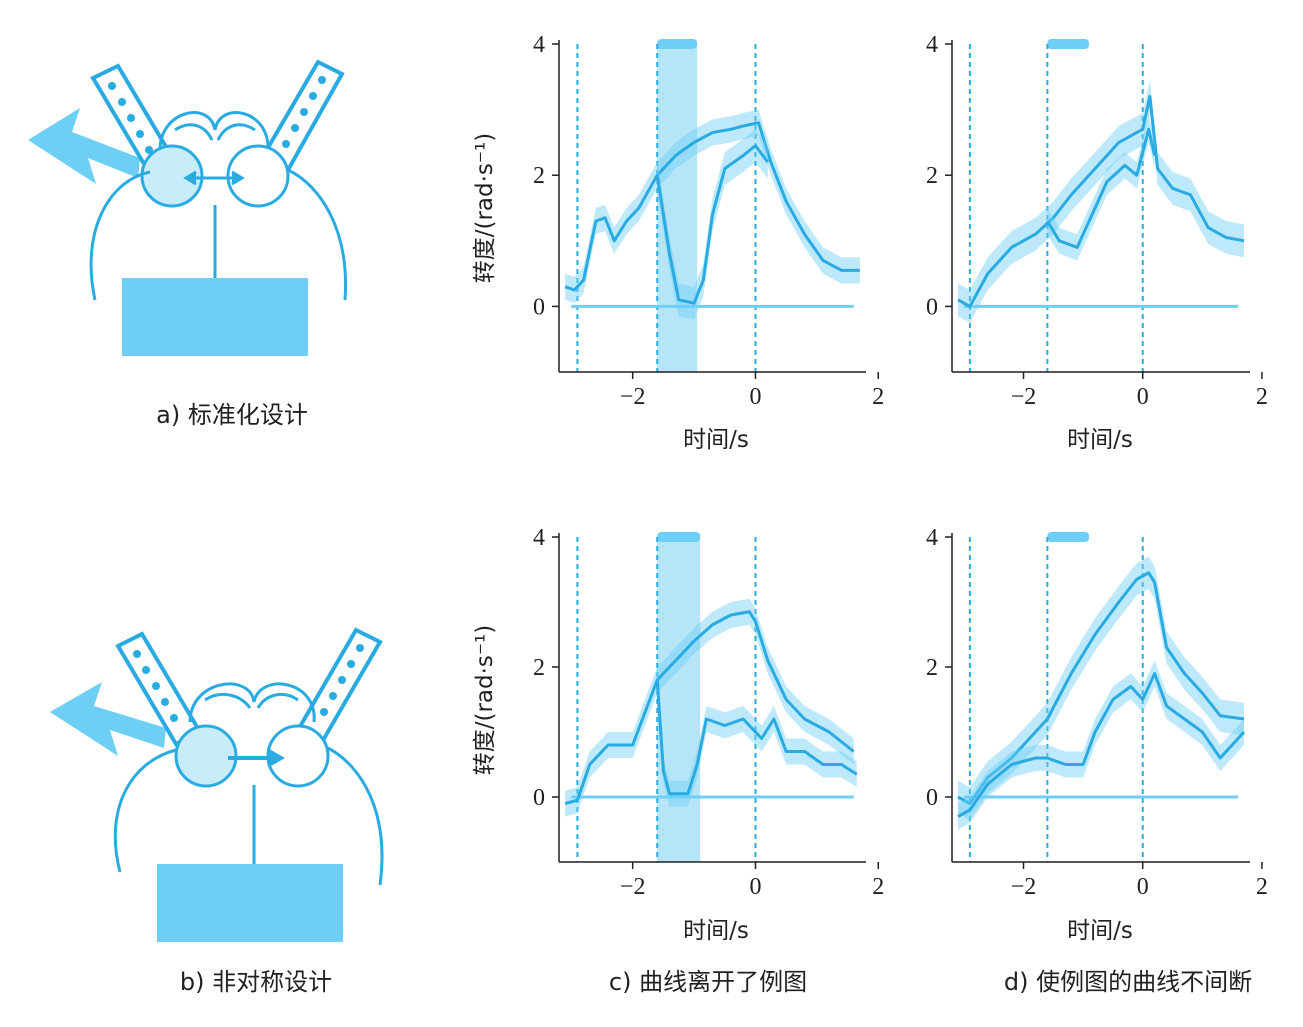 Image resolution: width=1303 pixels, height=1027 pixels. I want to click on chart-bottom-left: 0 2 4 −2 0 2 时间/s 转度/(rad·s⁻¹), so click(678, 734).